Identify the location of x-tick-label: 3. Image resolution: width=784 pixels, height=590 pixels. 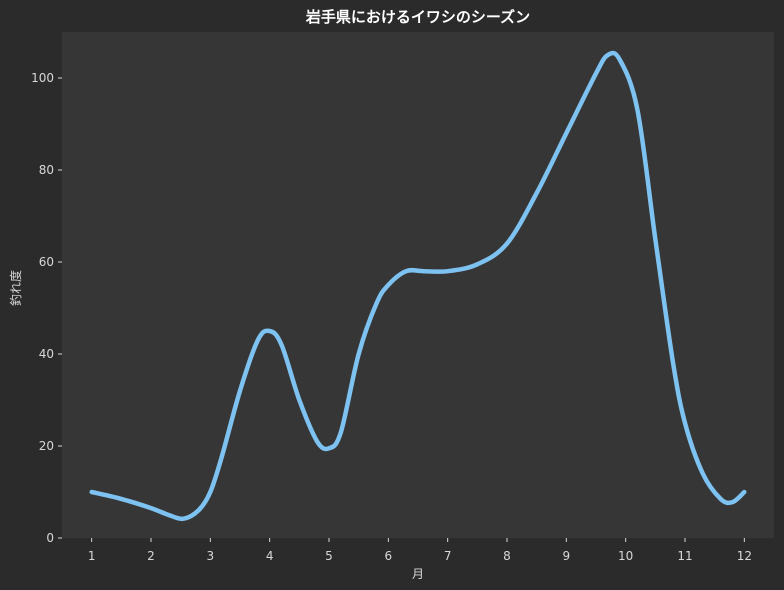
(211, 556).